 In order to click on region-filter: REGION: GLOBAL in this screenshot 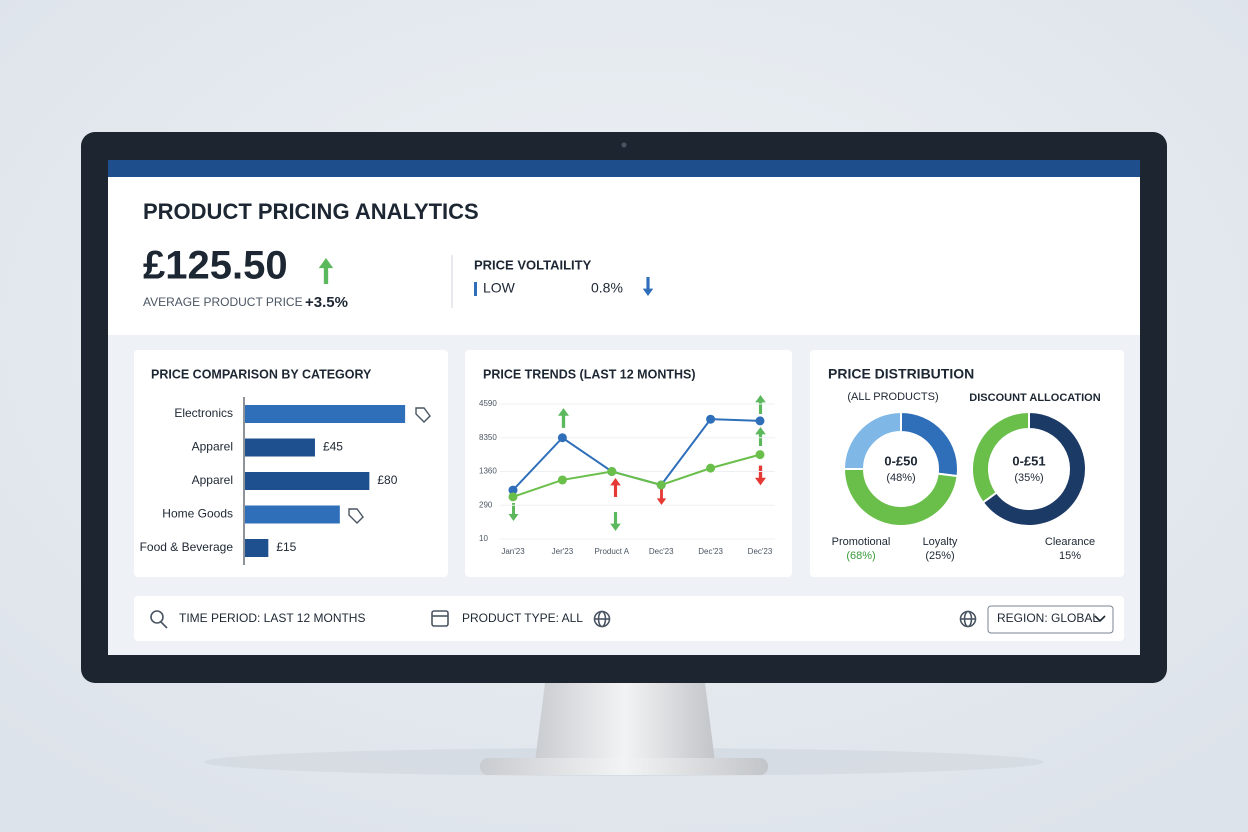, I will do `click(1048, 618)`.